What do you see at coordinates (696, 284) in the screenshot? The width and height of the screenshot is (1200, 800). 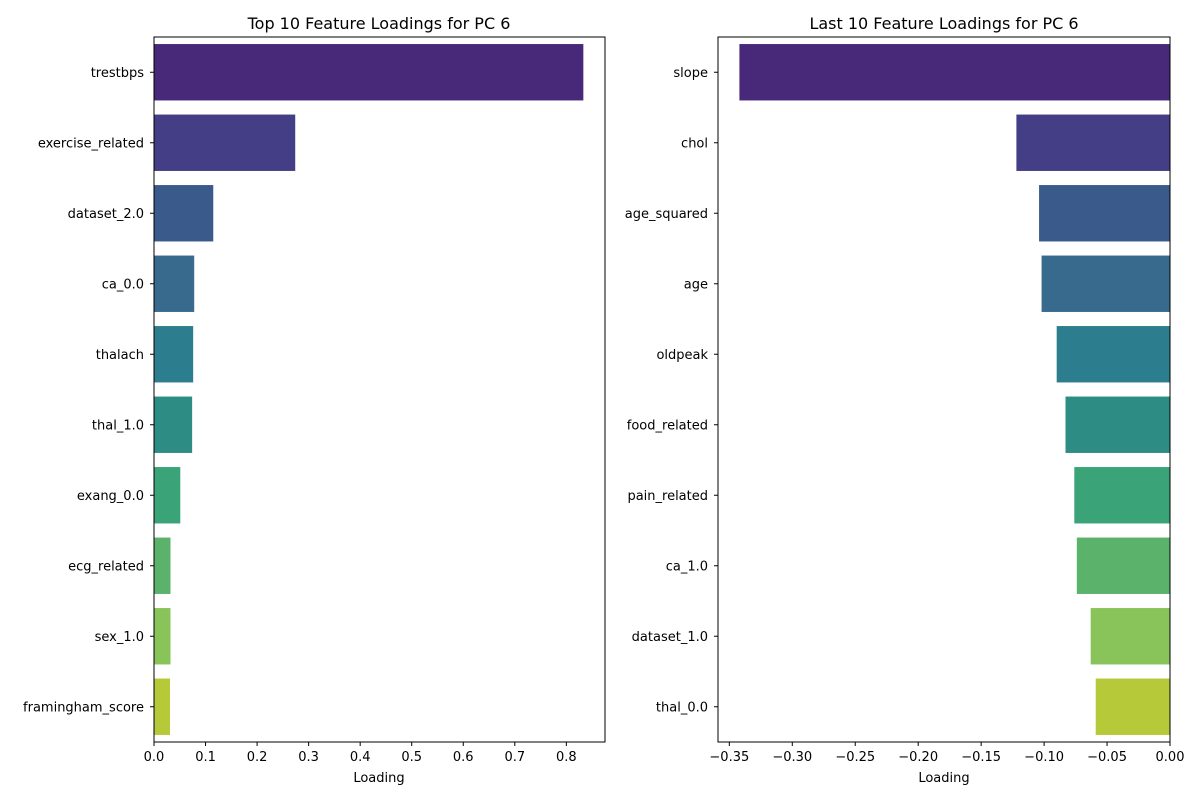 I see `y-tick-label: age` at bounding box center [696, 284].